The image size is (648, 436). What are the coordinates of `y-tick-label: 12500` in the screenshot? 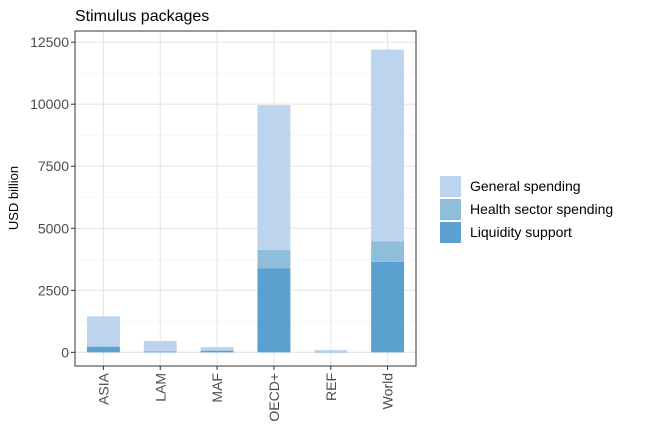 It's located at (49, 42).